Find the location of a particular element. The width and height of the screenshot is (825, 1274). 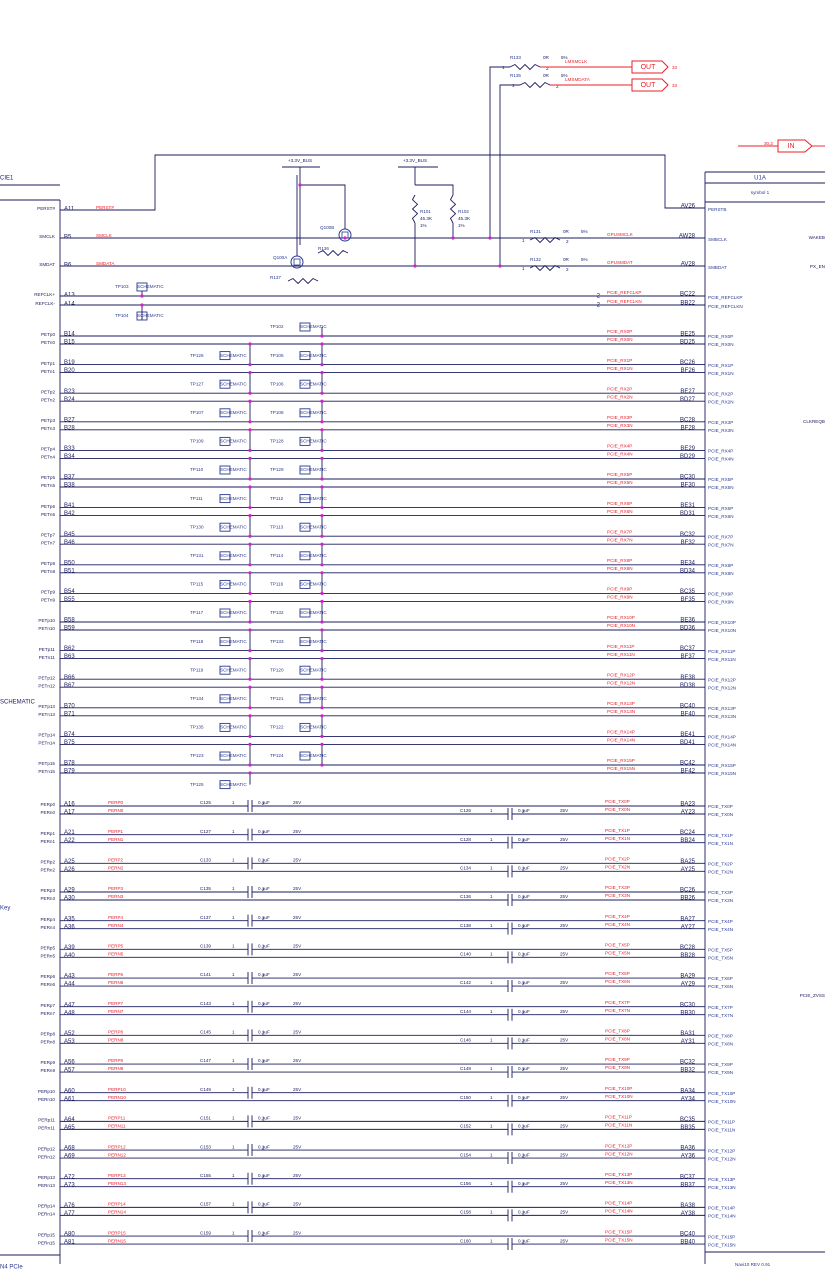

test-point-ref: TP134 is located at coordinates (197, 698).